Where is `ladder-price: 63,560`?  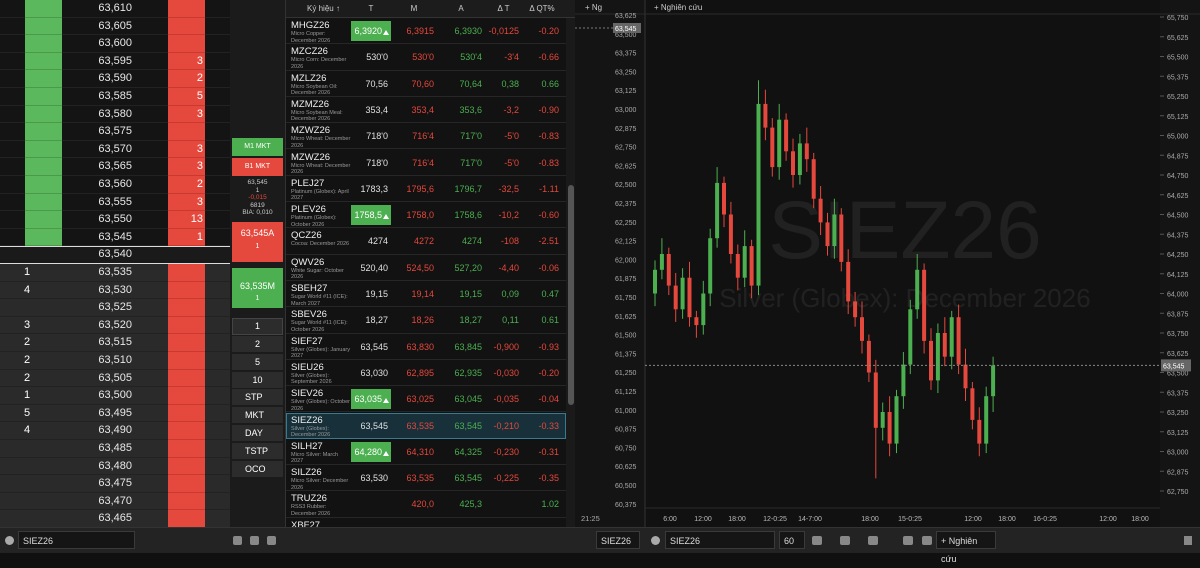
ladder-price: 63,560 is located at coordinates (115, 184).